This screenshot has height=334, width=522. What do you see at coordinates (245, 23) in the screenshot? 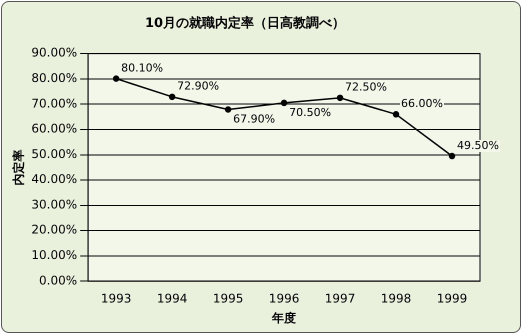
I see `chart-title: 10月の就職内定率（日高教調べ）` at bounding box center [245, 23].